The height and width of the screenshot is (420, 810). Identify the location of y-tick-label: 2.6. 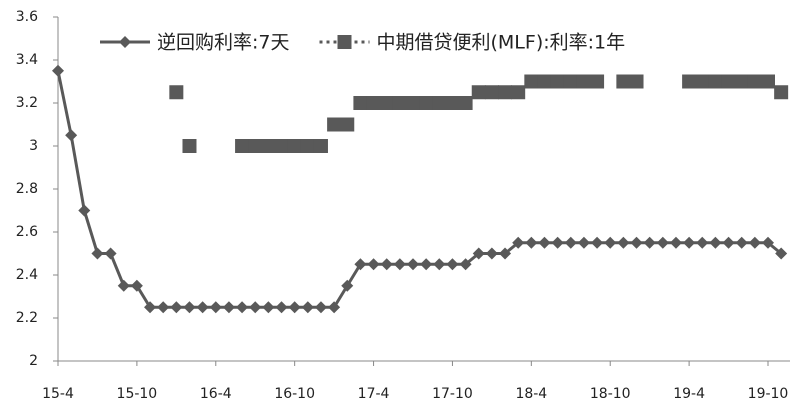
(27, 232).